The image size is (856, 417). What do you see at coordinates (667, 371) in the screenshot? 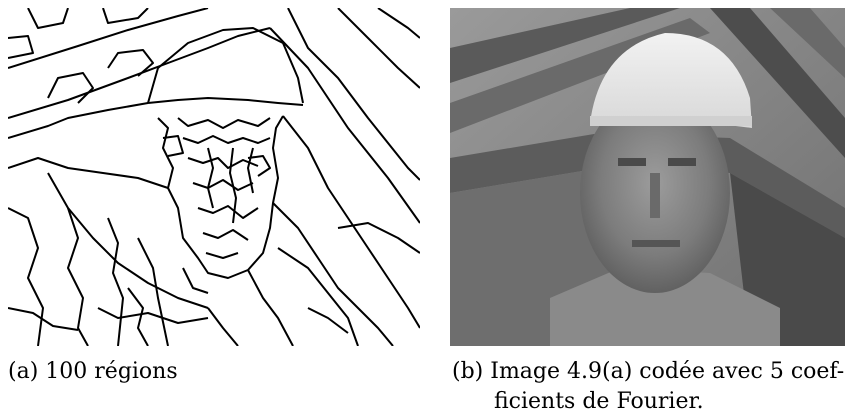
I see `caption-b-text-line1: Image 4.9(a) codée avec 5 coef-` at bounding box center [667, 371].